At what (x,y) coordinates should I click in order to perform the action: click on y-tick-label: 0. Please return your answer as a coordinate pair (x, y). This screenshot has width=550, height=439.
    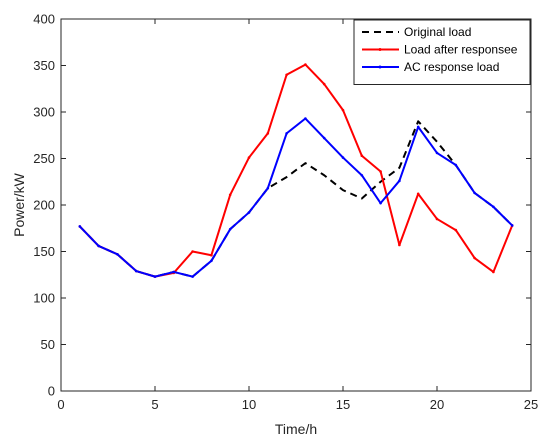
    Looking at the image, I should click on (51, 391).